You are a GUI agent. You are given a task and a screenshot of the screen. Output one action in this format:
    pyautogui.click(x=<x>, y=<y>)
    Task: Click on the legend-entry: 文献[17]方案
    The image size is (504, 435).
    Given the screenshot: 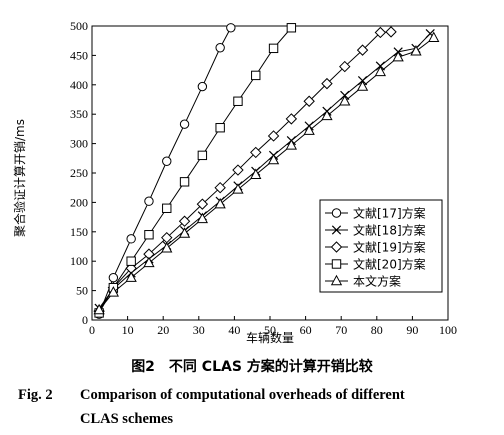 What is the action you would take?
    pyautogui.click(x=375, y=213)
    